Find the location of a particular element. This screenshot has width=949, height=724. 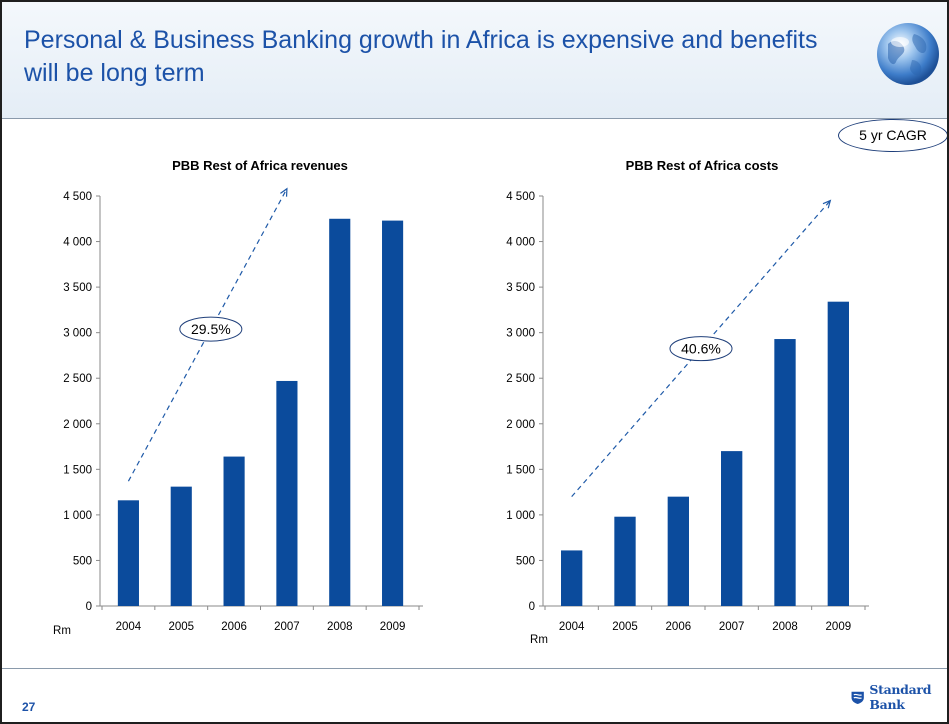

footer-divider is located at coordinates (474, 668).